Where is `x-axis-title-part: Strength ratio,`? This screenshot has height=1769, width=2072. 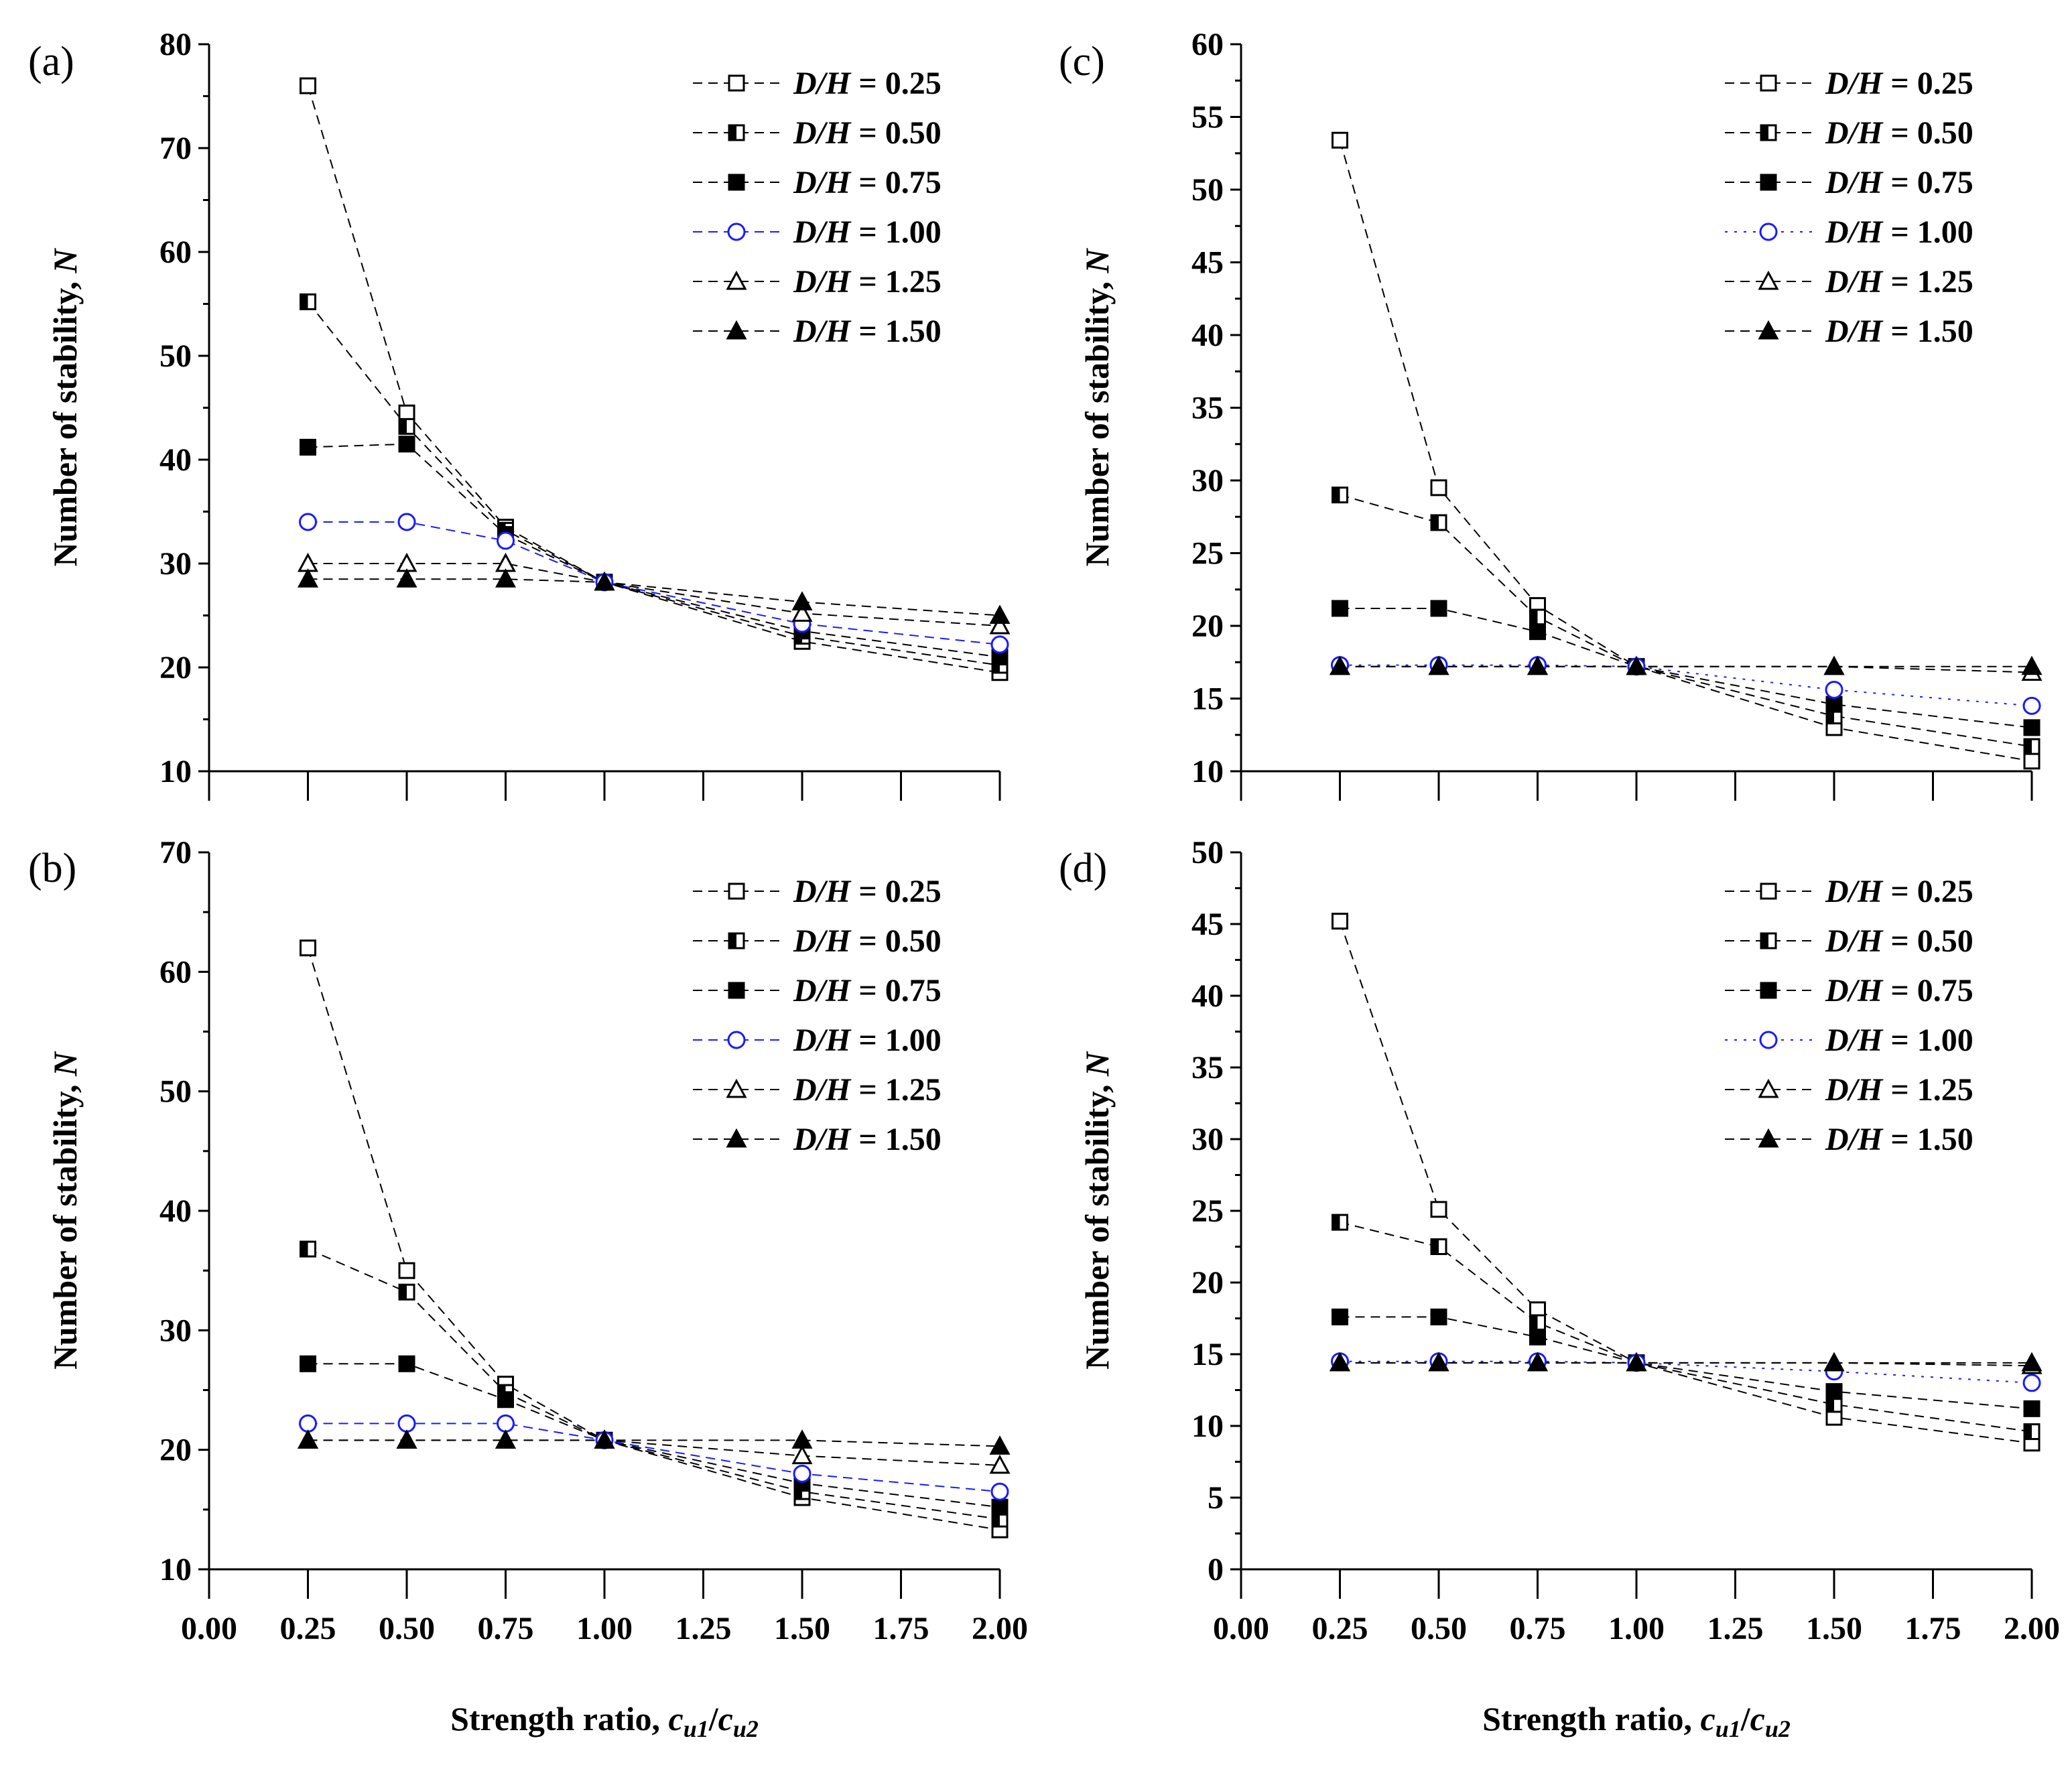 x-axis-title-part: Strength ratio, is located at coordinates (559, 1719).